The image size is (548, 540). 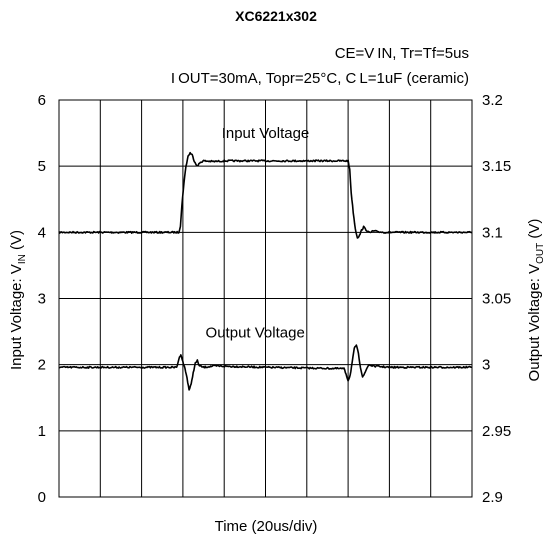 What do you see at coordinates (42, 166) in the screenshot?
I see `left-tick-label: 5` at bounding box center [42, 166].